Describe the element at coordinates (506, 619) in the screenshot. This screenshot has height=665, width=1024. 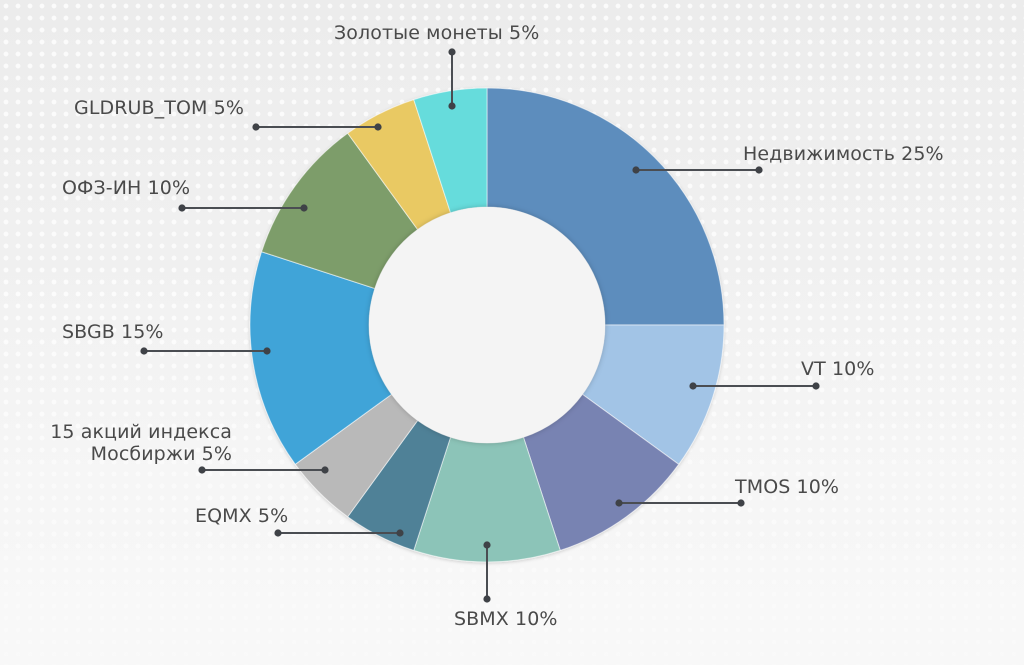
I see `label-sbmx: SBMX 10%` at that location.